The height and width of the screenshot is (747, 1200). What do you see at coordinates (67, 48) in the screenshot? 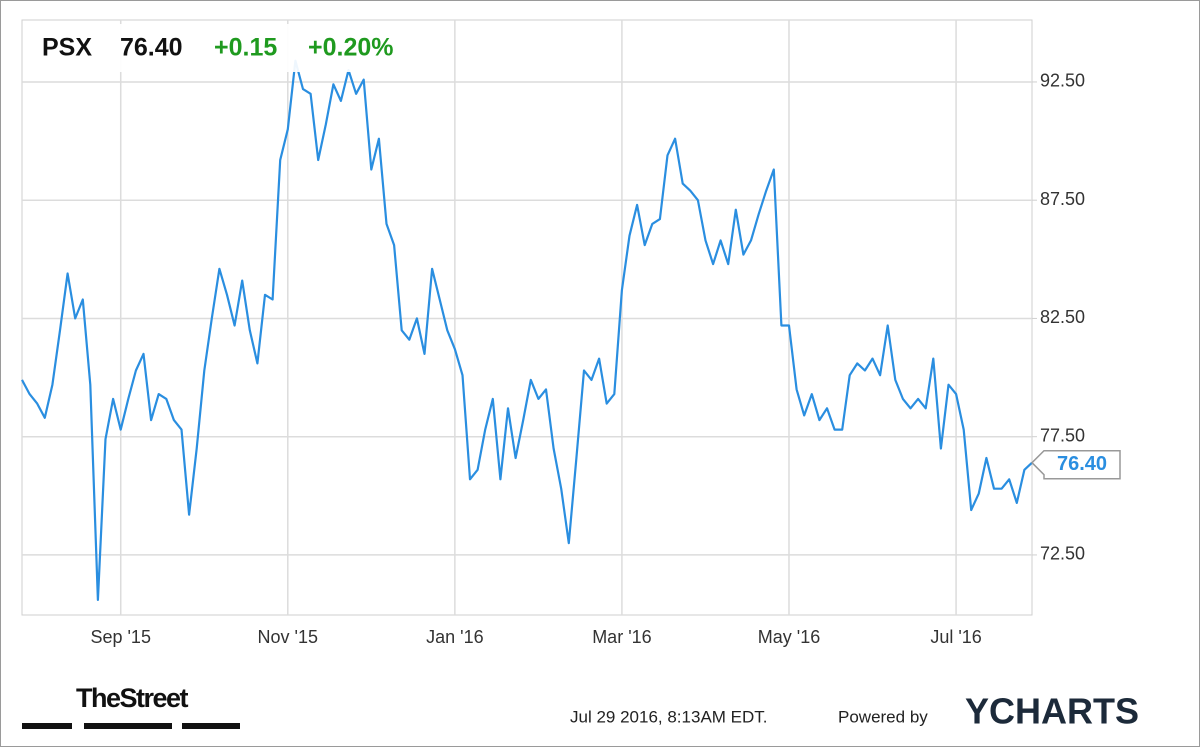
I see `symbol: PSX` at bounding box center [67, 48].